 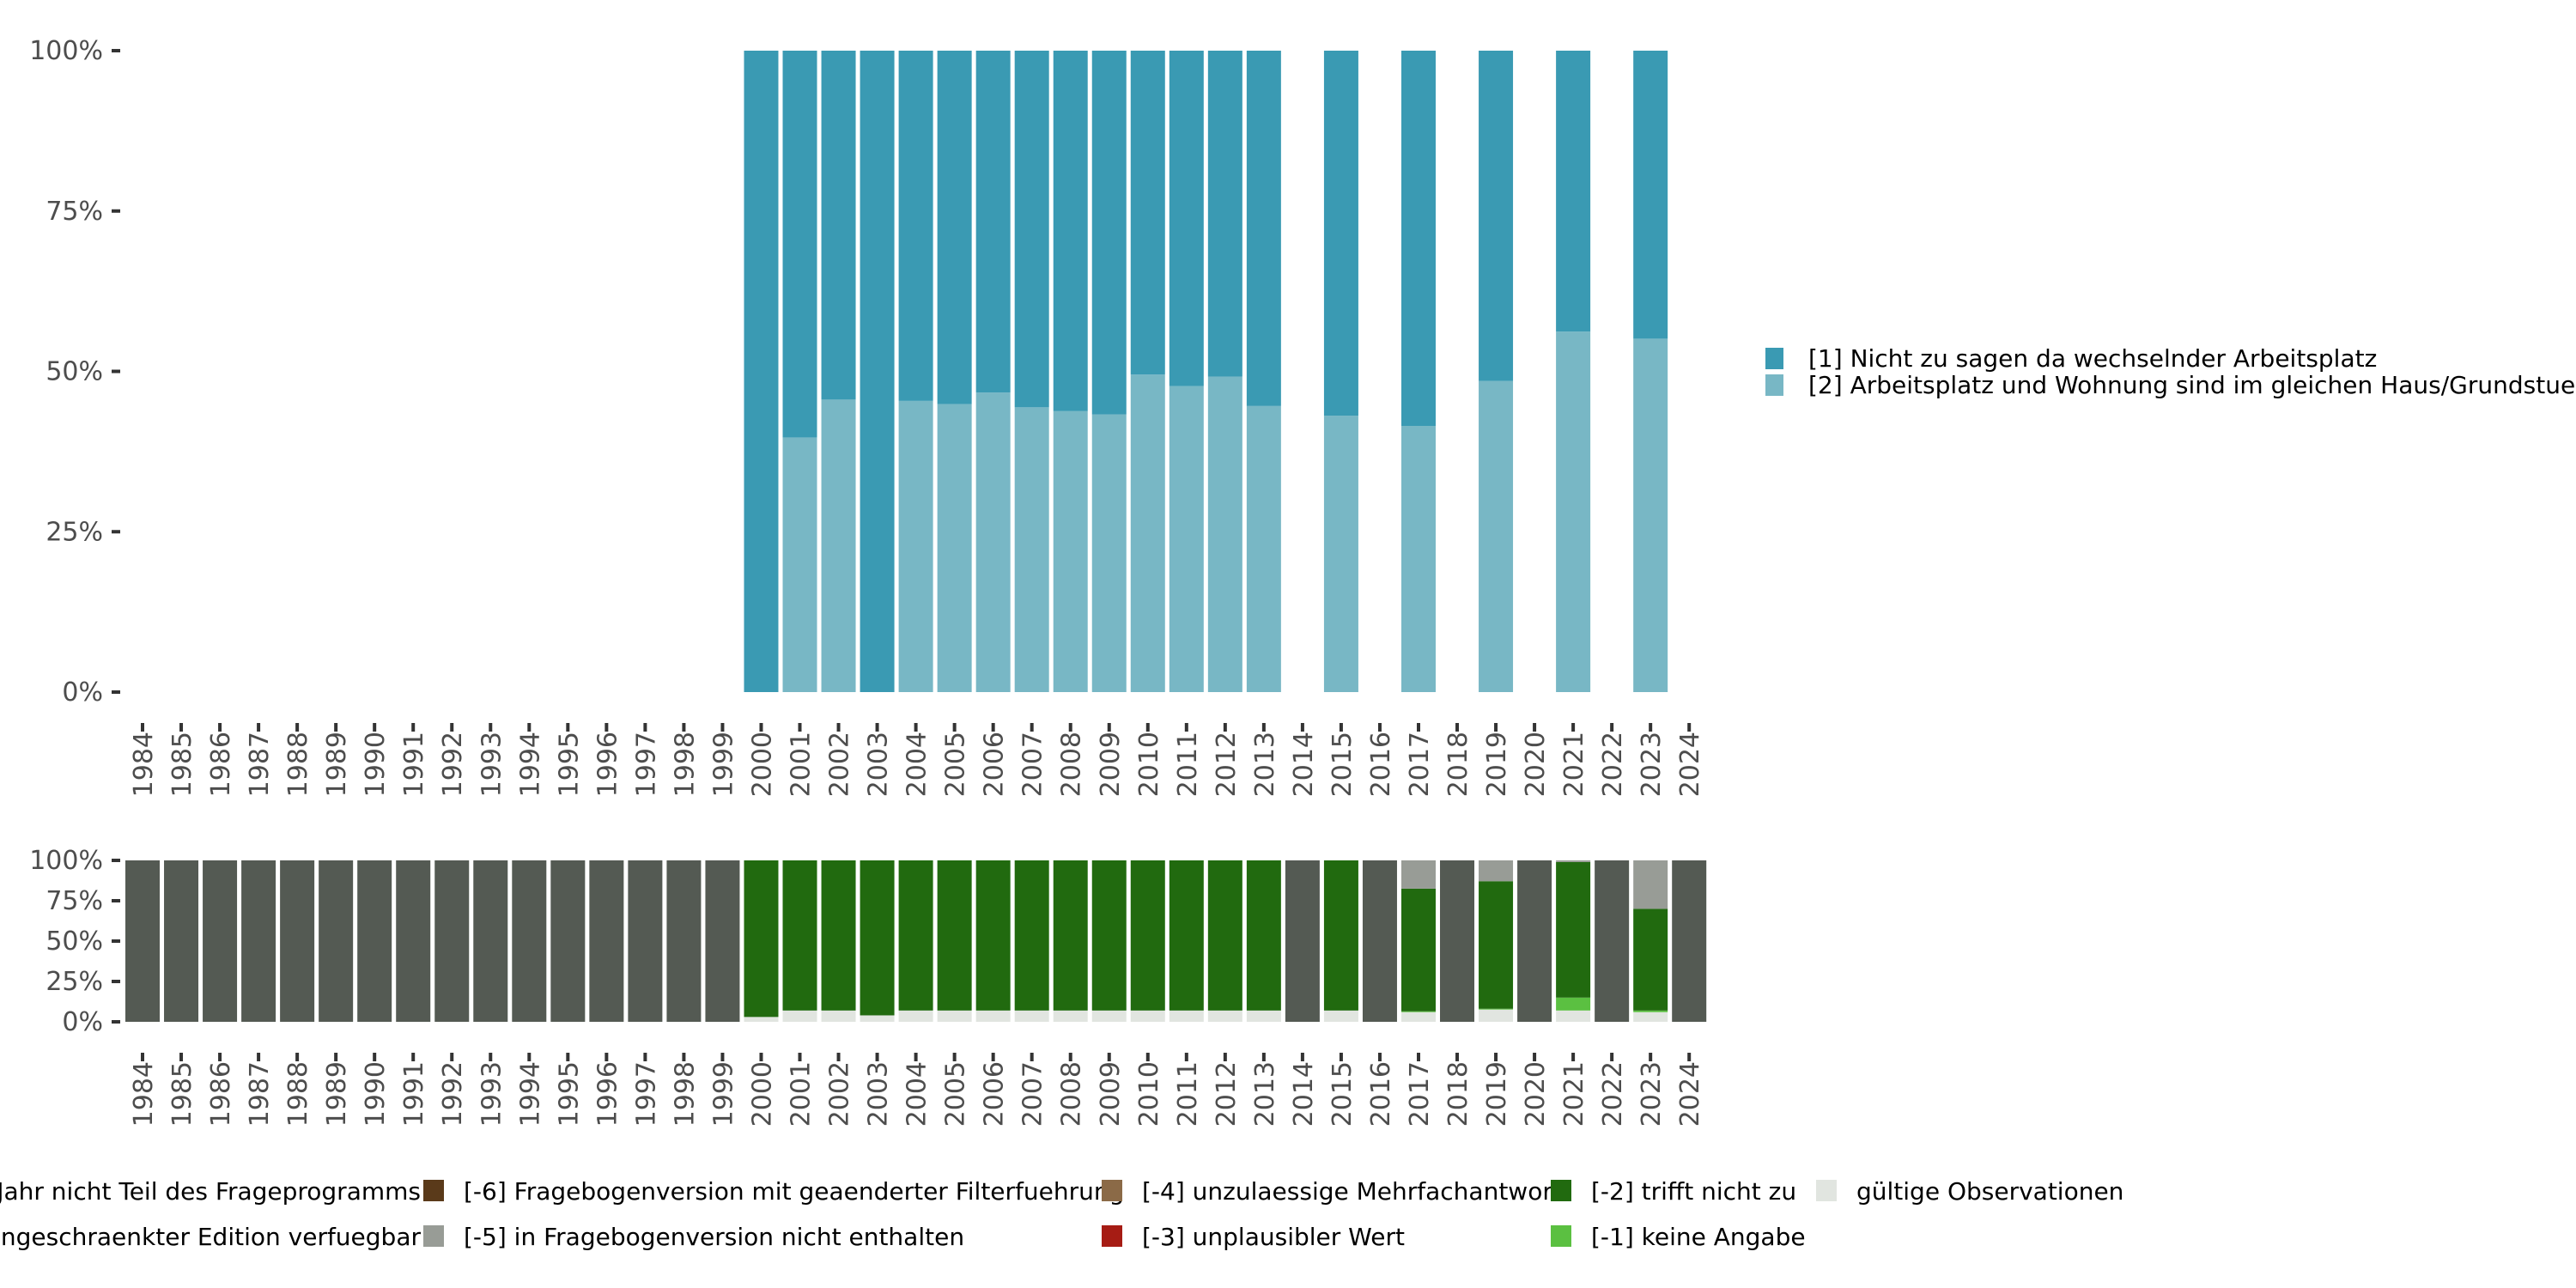 I want to click on bottom-x-tick-label: 1992, so click(x=453, y=1094).